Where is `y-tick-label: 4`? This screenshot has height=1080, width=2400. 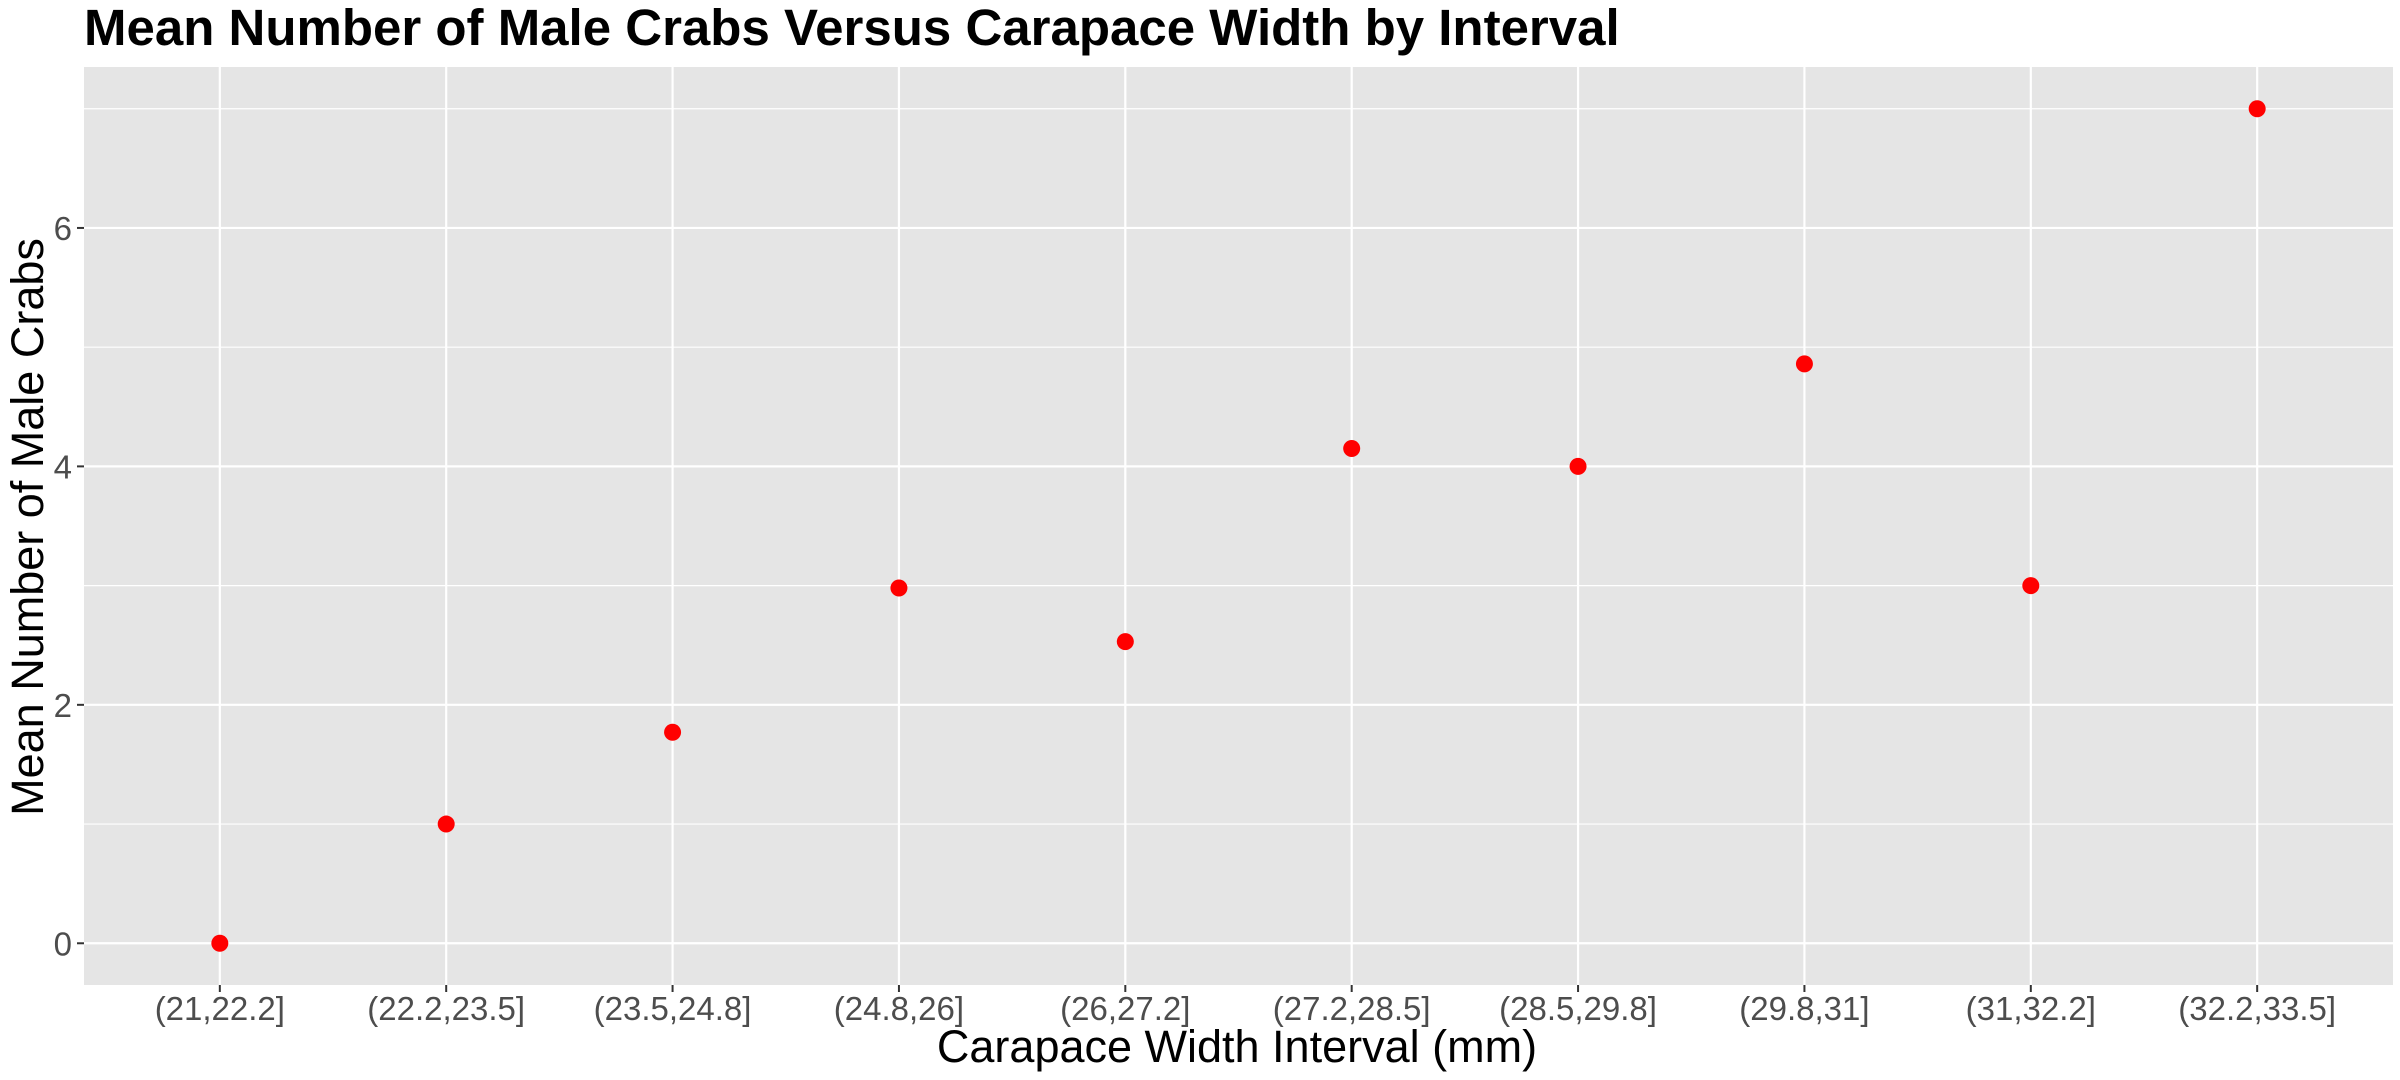
y-tick-label: 4 is located at coordinates (63, 466).